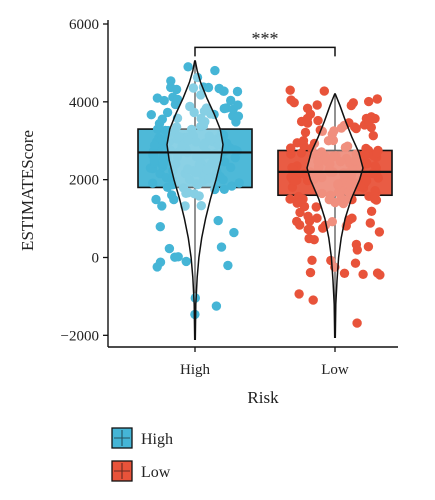 This screenshot has width=435, height=500. Describe the element at coordinates (265, 51) in the screenshot. I see `bracket-line` at that location.